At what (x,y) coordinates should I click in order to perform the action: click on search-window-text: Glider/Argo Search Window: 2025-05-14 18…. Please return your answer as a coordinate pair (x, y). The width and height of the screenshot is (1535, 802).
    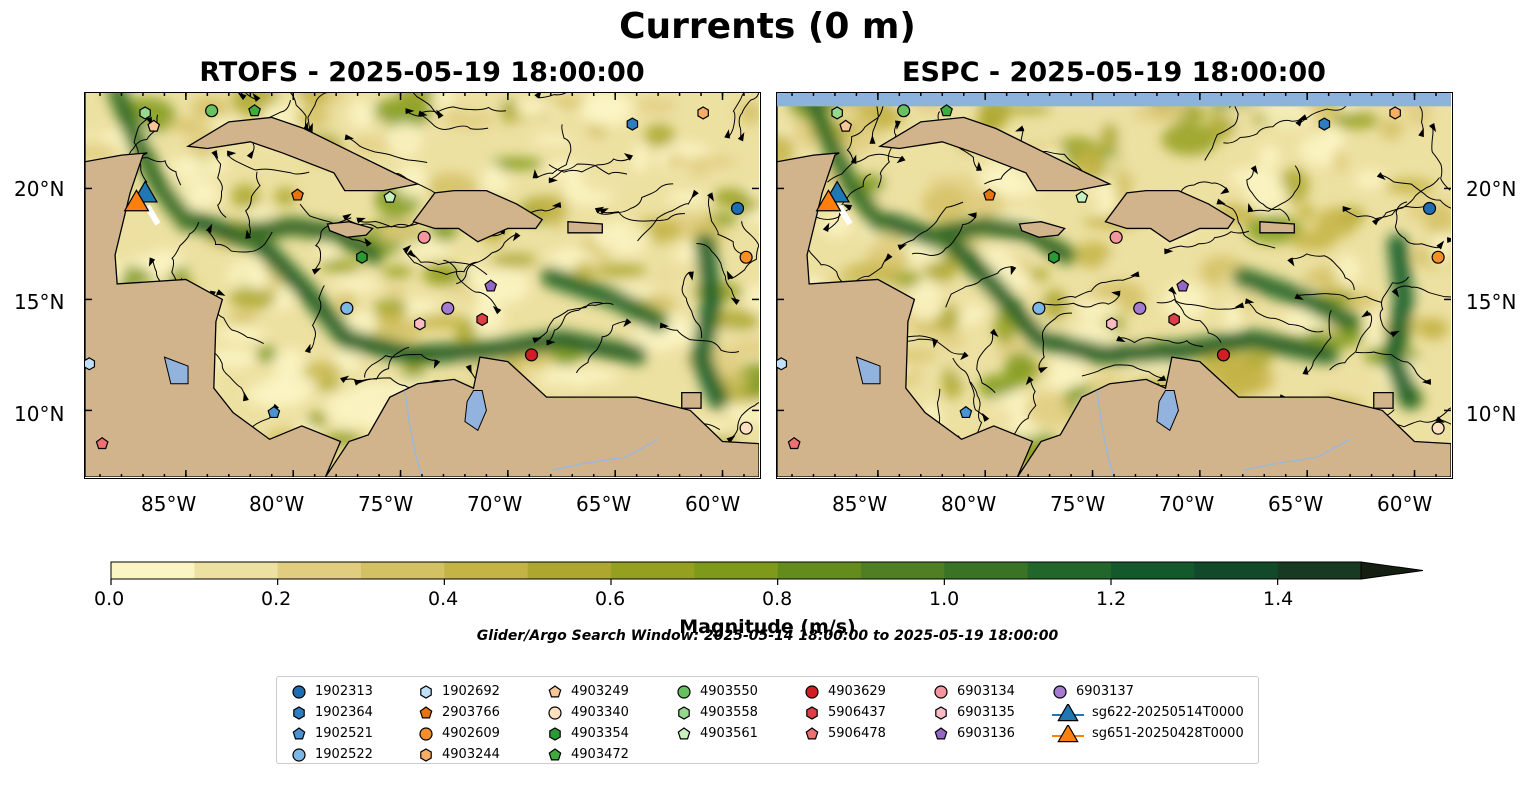
    Looking at the image, I should click on (767, 636).